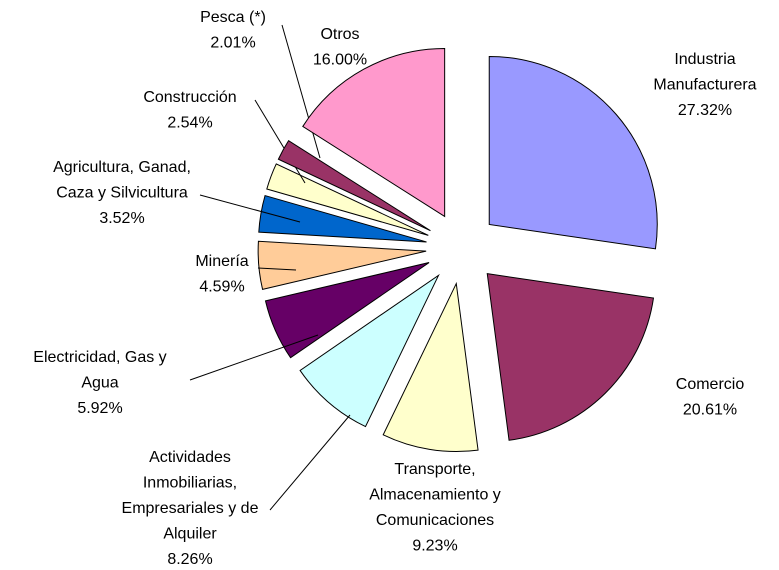 The height and width of the screenshot is (570, 779). I want to click on slice-label: Almacenamiento y, so click(435, 495).